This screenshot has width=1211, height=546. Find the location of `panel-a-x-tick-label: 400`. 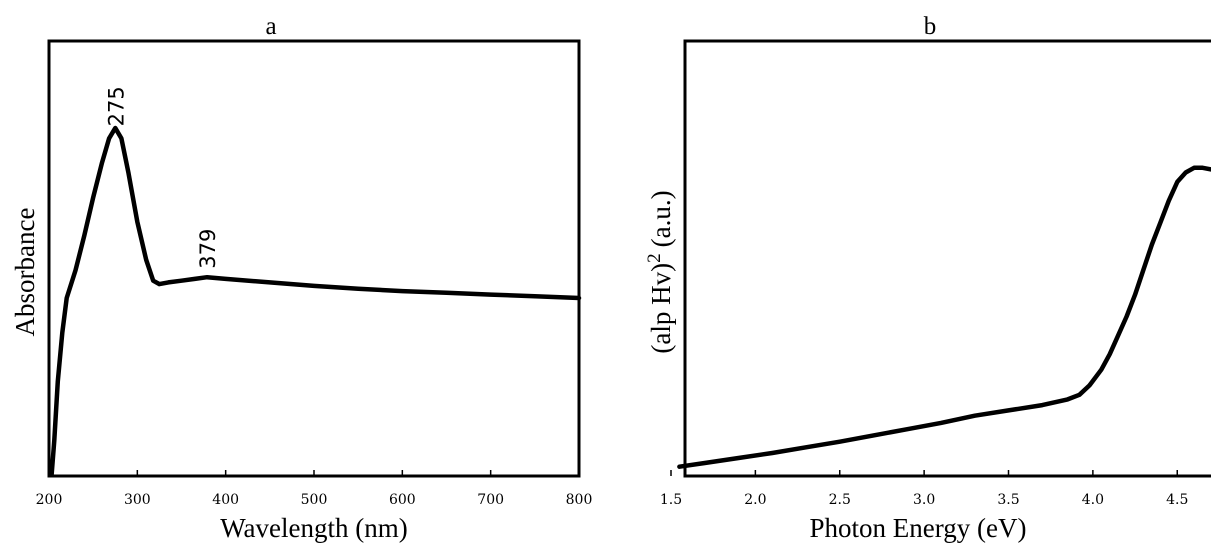

panel-a-x-tick-label: 400 is located at coordinates (225, 500).